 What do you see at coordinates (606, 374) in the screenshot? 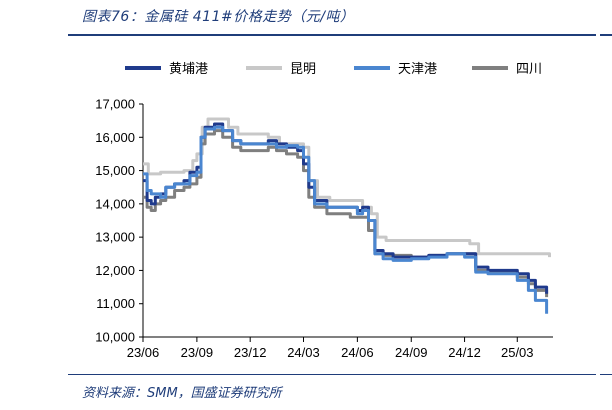
I see `bottom-rule-right` at bounding box center [606, 374].